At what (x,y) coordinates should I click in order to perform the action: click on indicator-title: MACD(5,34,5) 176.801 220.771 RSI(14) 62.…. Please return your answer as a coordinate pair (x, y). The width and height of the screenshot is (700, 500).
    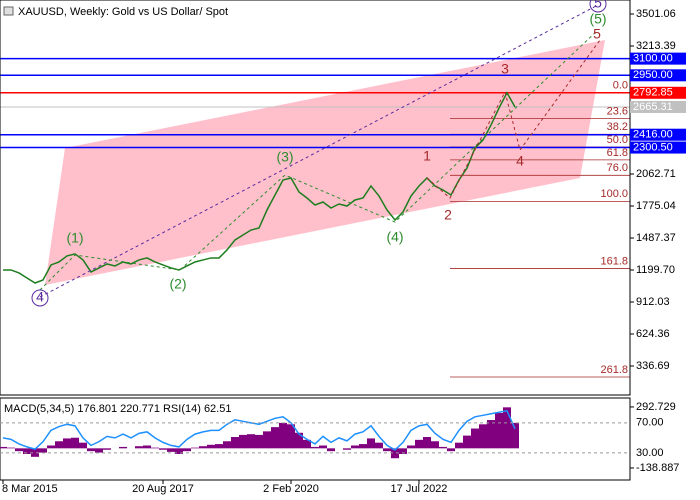
    Looking at the image, I should click on (117, 409).